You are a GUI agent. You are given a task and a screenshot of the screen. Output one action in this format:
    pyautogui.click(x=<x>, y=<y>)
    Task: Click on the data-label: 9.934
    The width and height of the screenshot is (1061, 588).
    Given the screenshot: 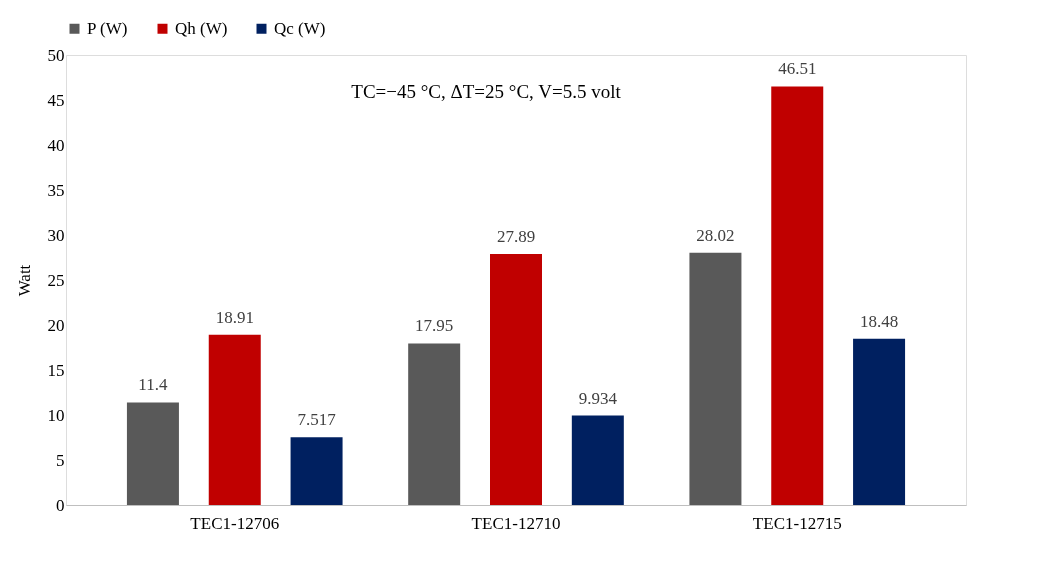 What is the action you would take?
    pyautogui.click(x=598, y=398)
    